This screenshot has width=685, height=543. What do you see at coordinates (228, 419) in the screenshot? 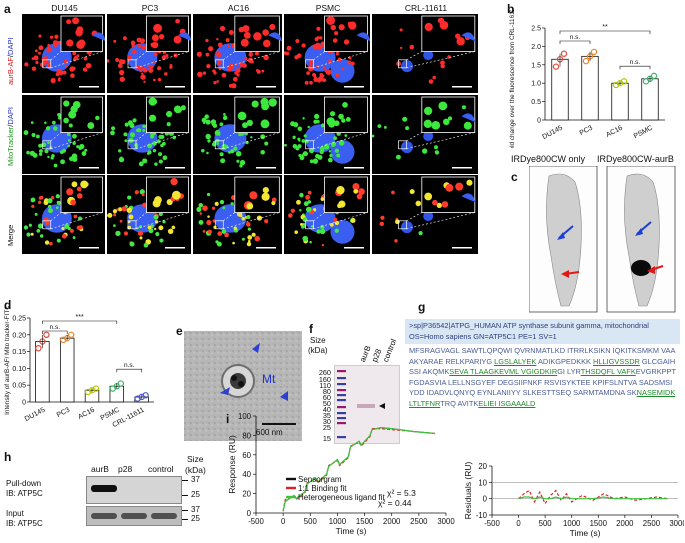
I see `panel-i-label: i` at bounding box center [228, 419].